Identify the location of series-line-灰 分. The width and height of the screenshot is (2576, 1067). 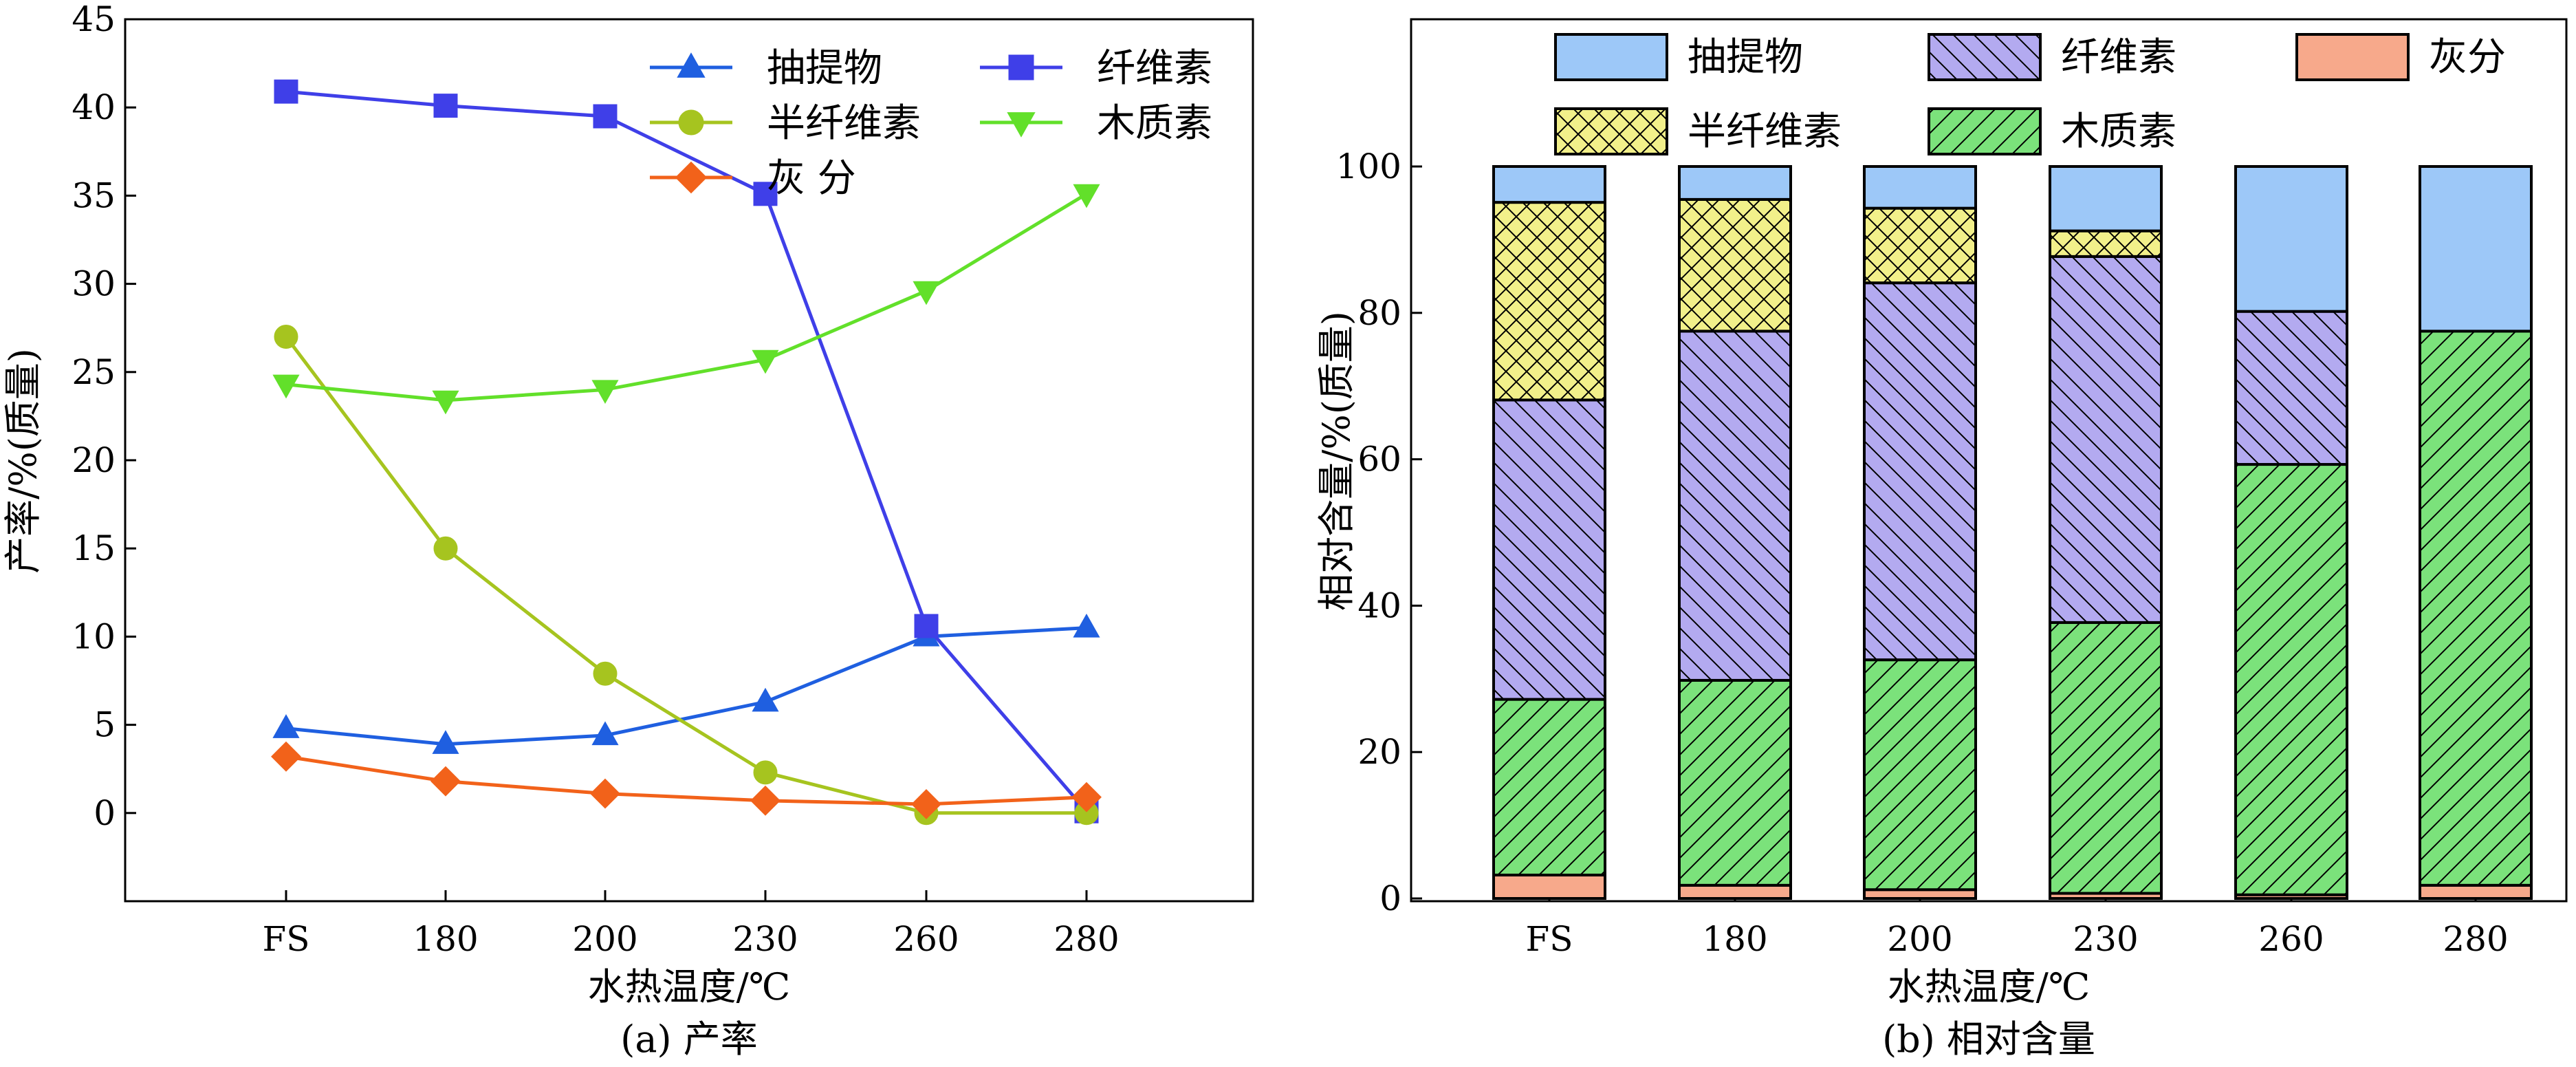
(686, 780).